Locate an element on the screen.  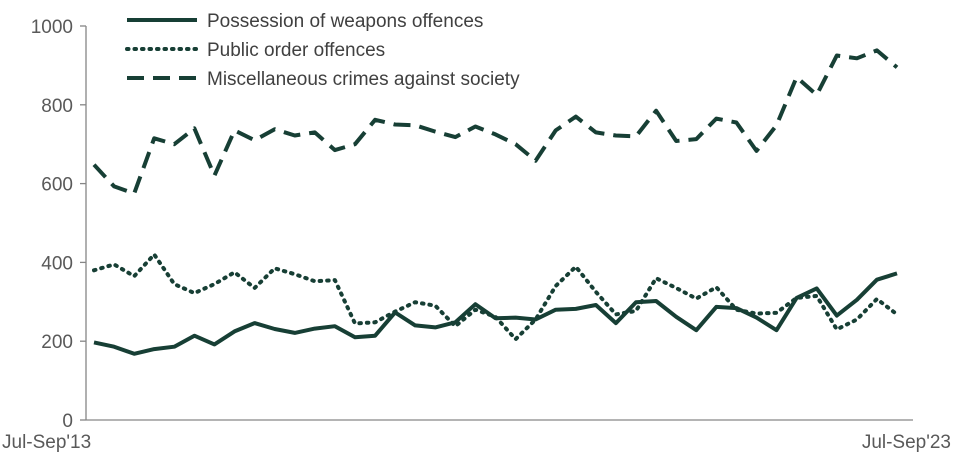
legend-label-1: Possession of weapons offences is located at coordinates (345, 21).